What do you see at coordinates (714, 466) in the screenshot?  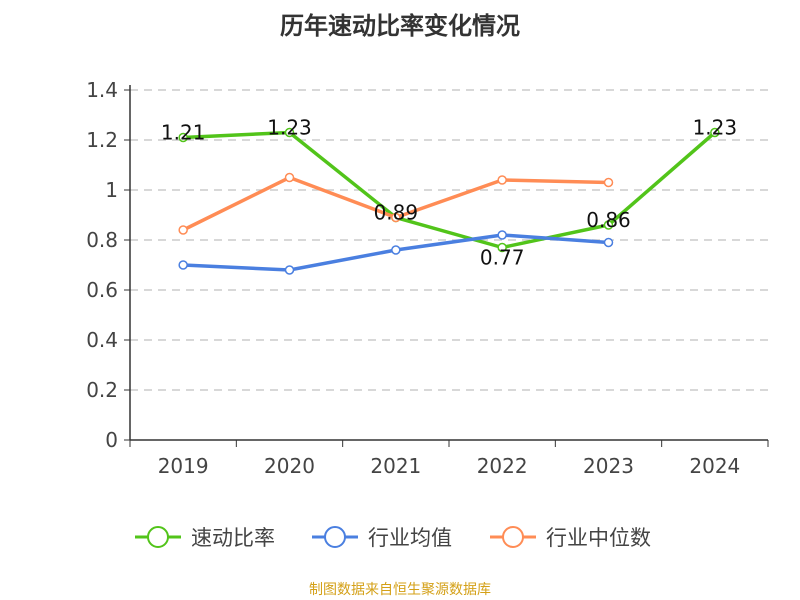 I see `x-tick-label: 2024` at bounding box center [714, 466].